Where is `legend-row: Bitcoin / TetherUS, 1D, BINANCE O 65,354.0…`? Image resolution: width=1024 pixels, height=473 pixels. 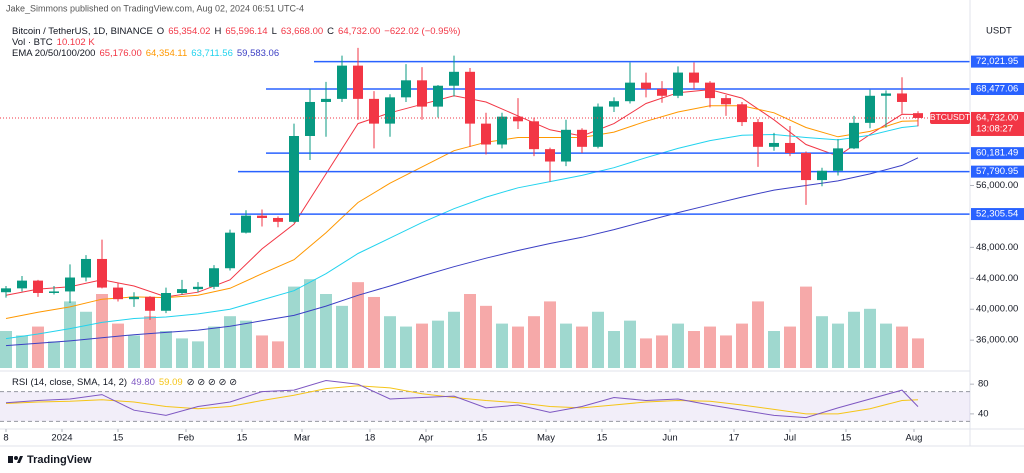 legend-row: Bitcoin / TetherUS, 1D, BINANCE O 65,354.0… is located at coordinates (236, 31).